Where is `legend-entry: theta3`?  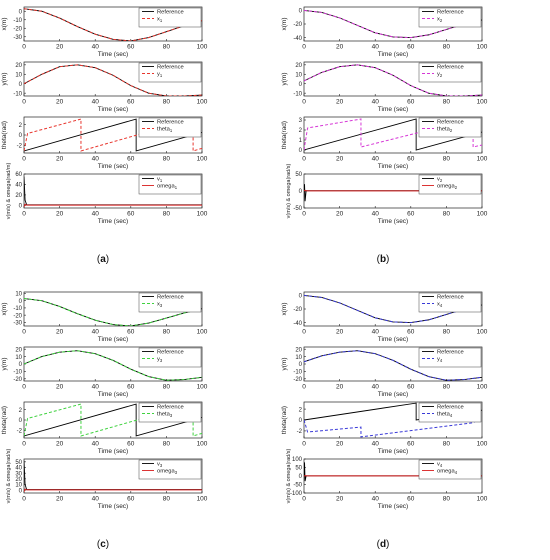
legend-entry: theta3 is located at coordinates (165, 415).